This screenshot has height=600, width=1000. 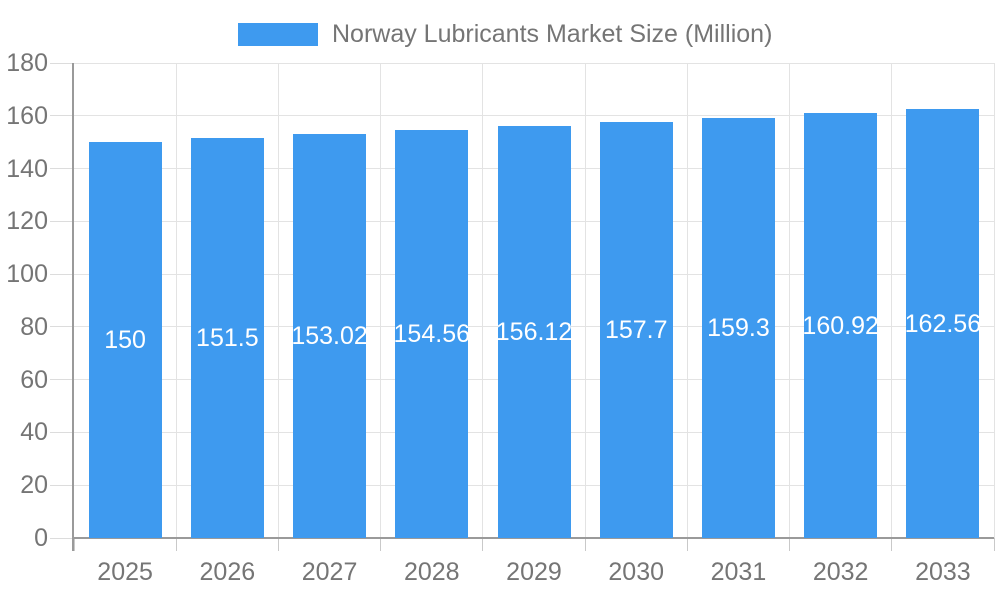 I want to click on y-tick-label: 40, so click(x=34, y=432).